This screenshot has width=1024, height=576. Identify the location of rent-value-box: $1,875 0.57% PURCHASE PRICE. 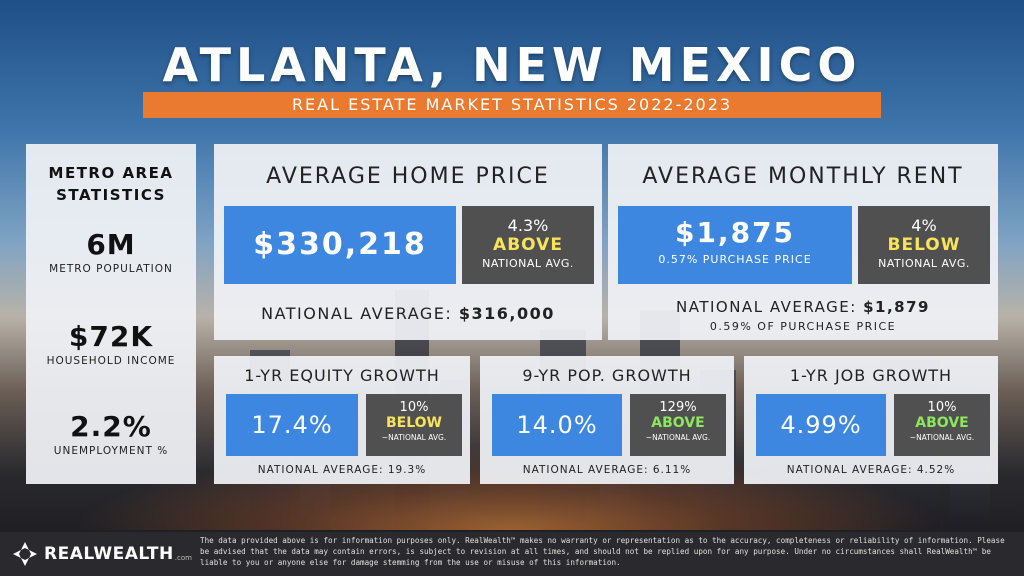
(735, 245).